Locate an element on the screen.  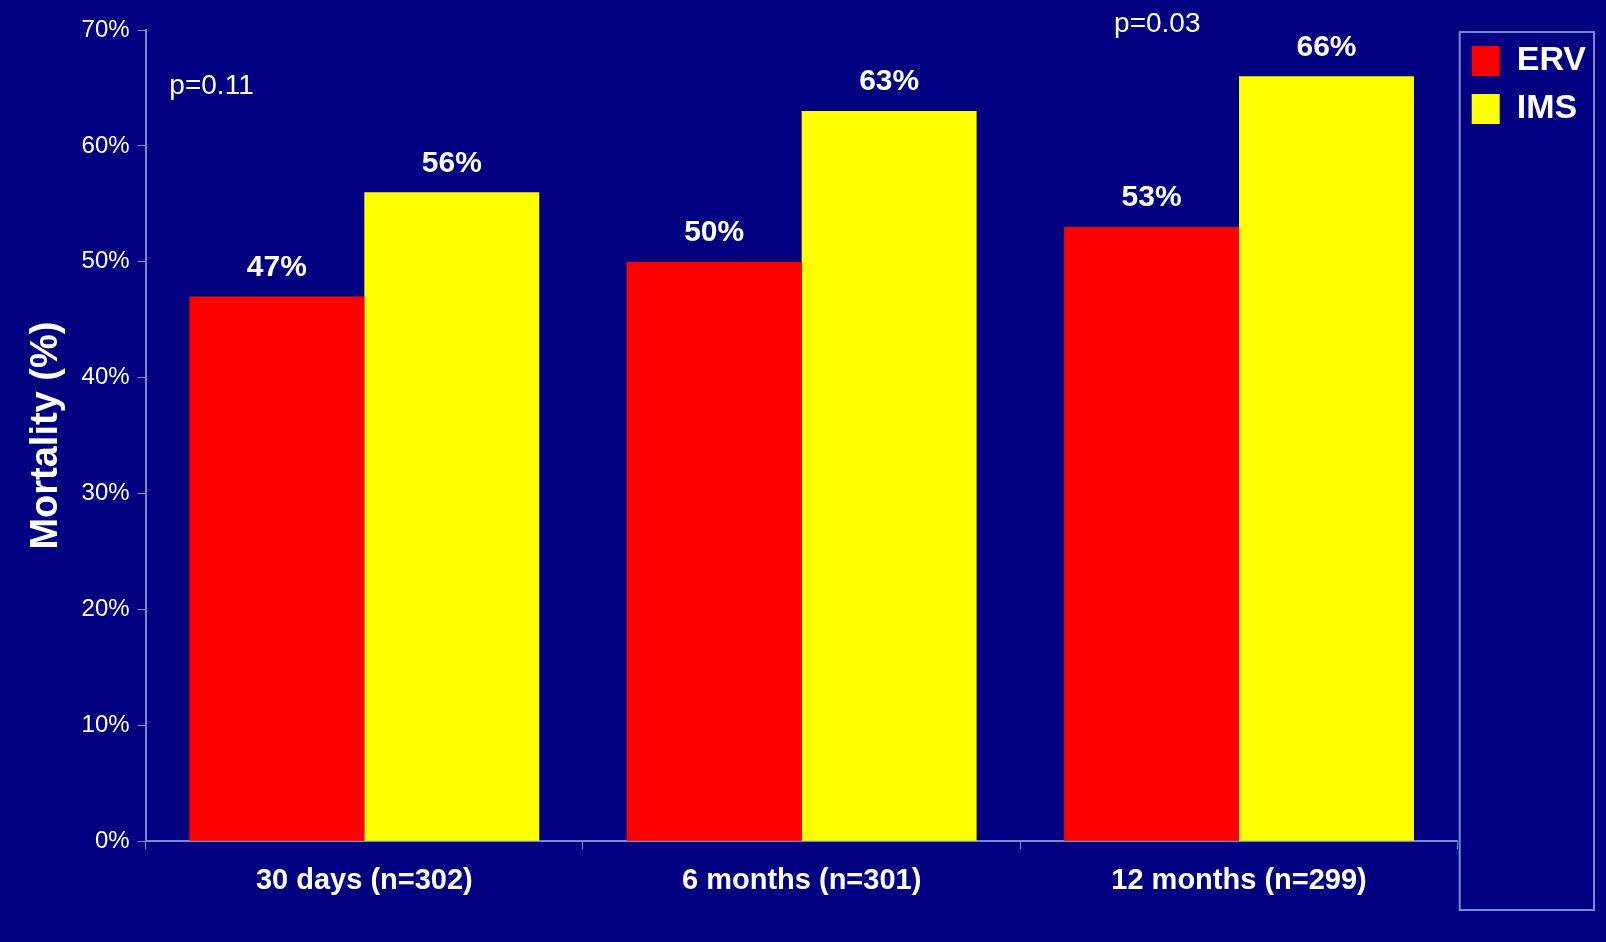
data-label: 63% is located at coordinates (889, 80).